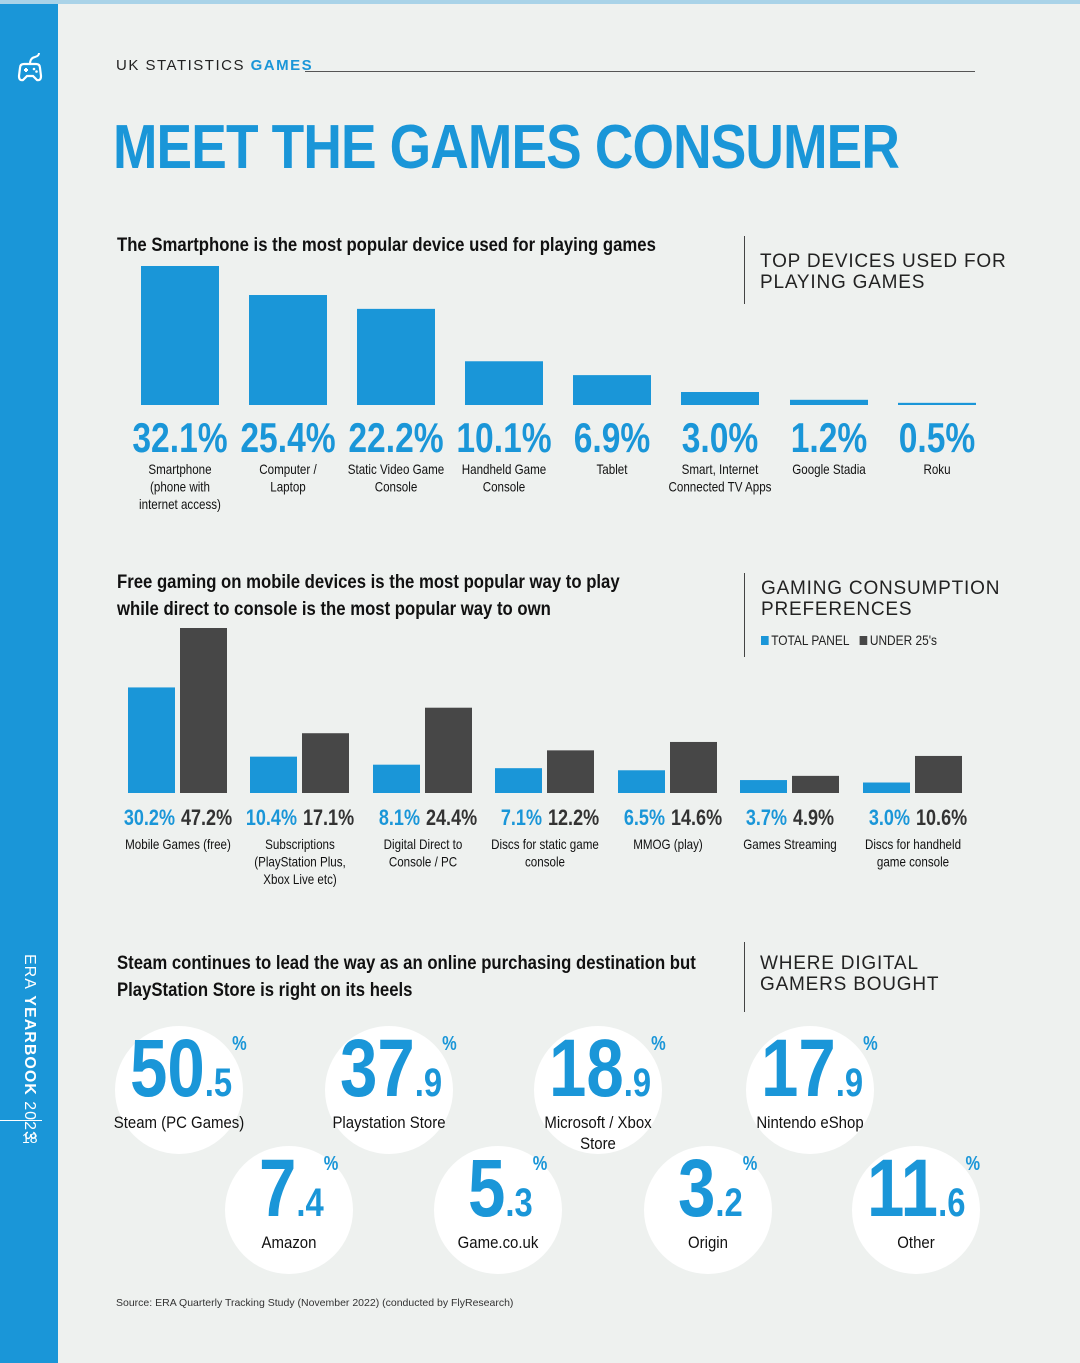 The image size is (1080, 1363). I want to click on device-value-label: 1.2%, so click(829, 439).